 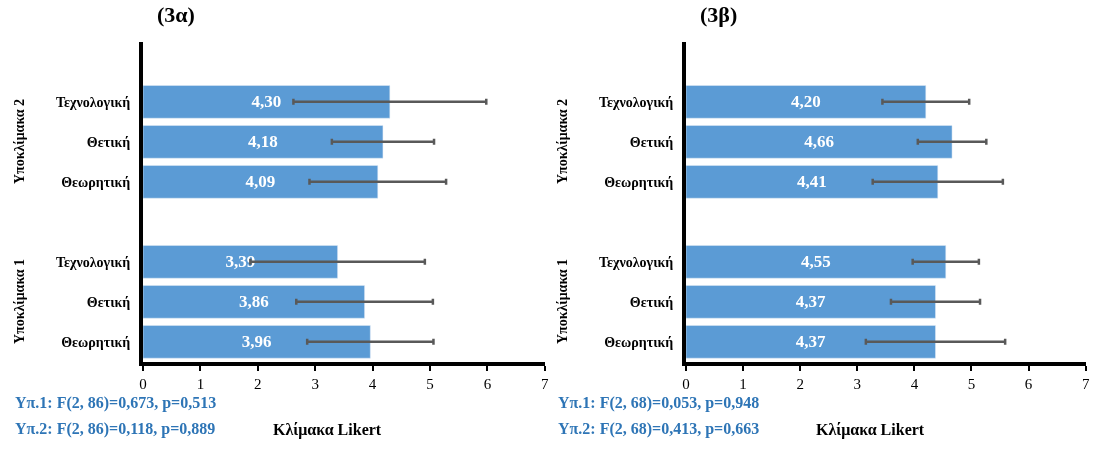 What do you see at coordinates (266, 102) in the screenshot?
I see `data-label: 4,30` at bounding box center [266, 102].